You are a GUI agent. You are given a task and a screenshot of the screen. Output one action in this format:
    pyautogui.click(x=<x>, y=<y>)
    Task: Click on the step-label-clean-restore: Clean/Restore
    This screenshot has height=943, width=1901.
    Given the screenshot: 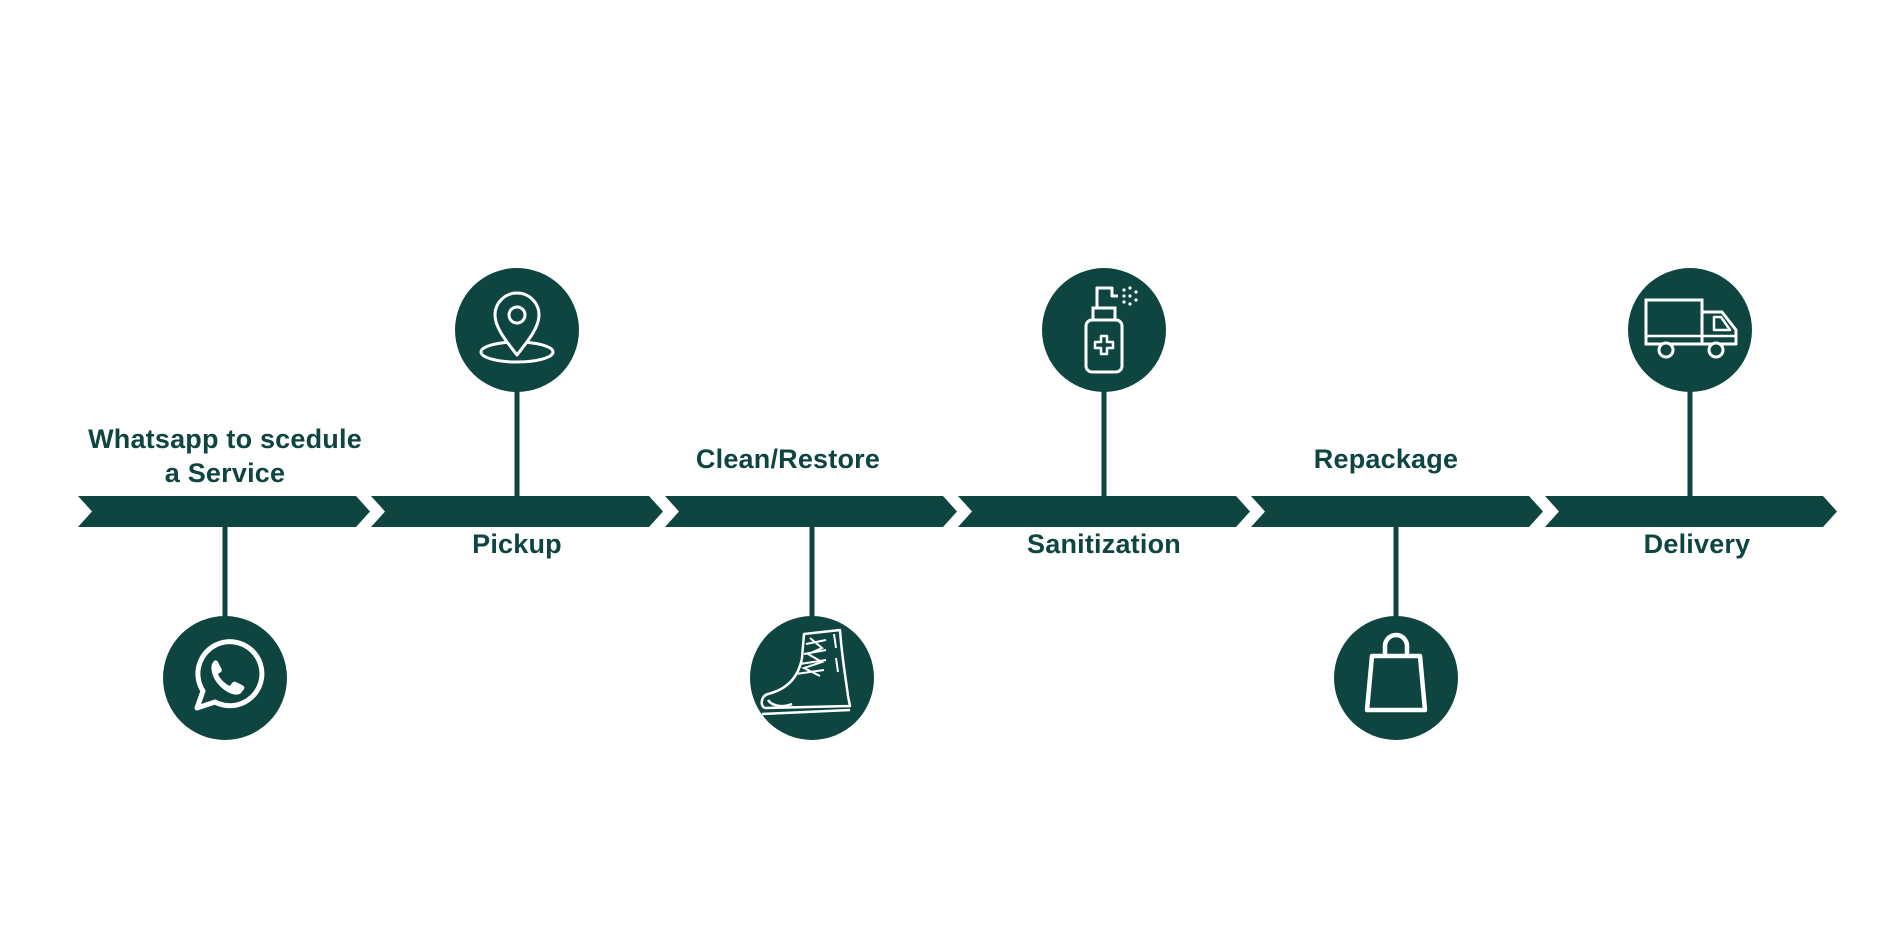 What is the action you would take?
    pyautogui.click(x=788, y=459)
    